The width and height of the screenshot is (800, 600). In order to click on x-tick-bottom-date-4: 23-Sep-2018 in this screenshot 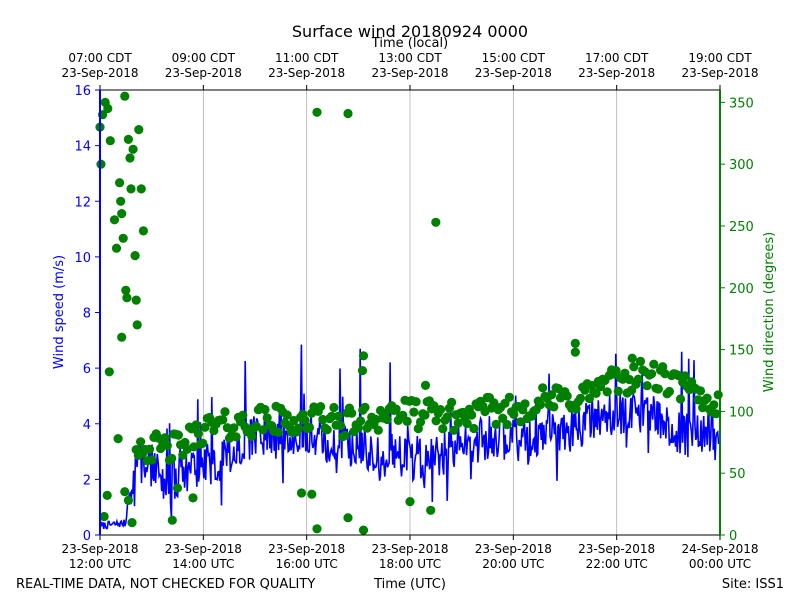, I will do `click(513, 549)`.